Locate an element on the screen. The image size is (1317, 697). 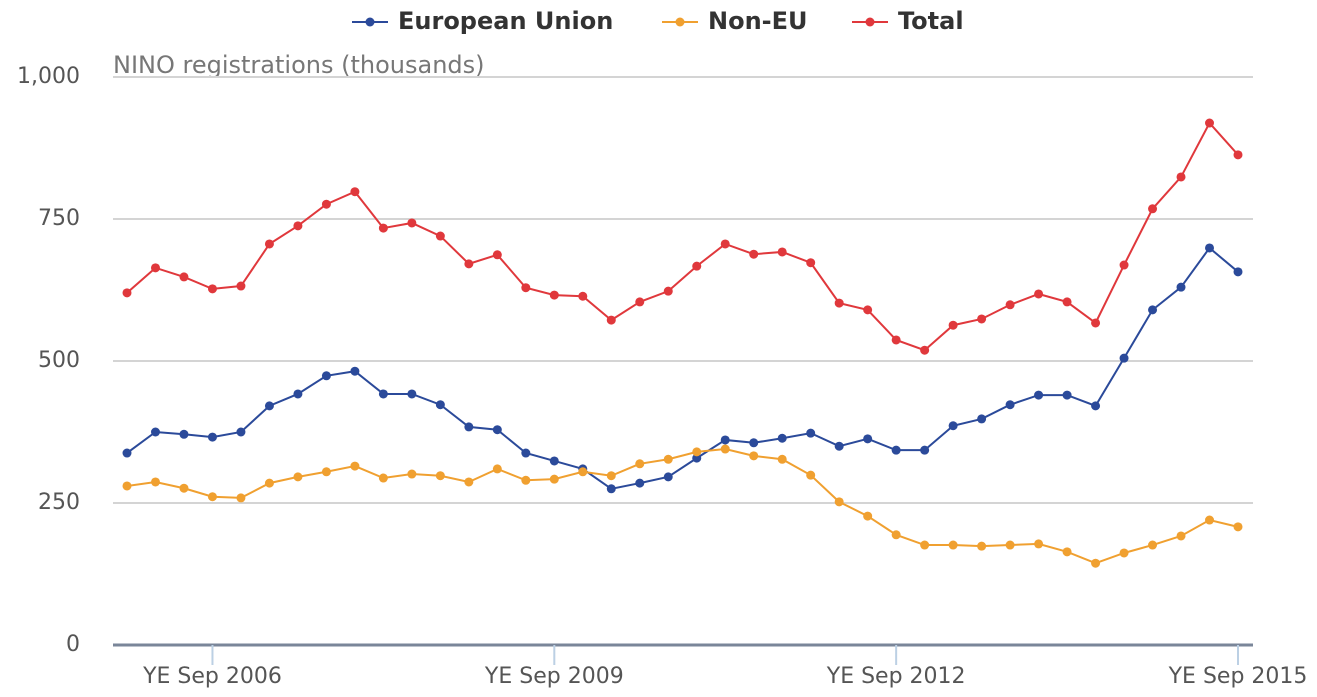
x-tick-label: YE Sep 2012 is located at coordinates (896, 676).